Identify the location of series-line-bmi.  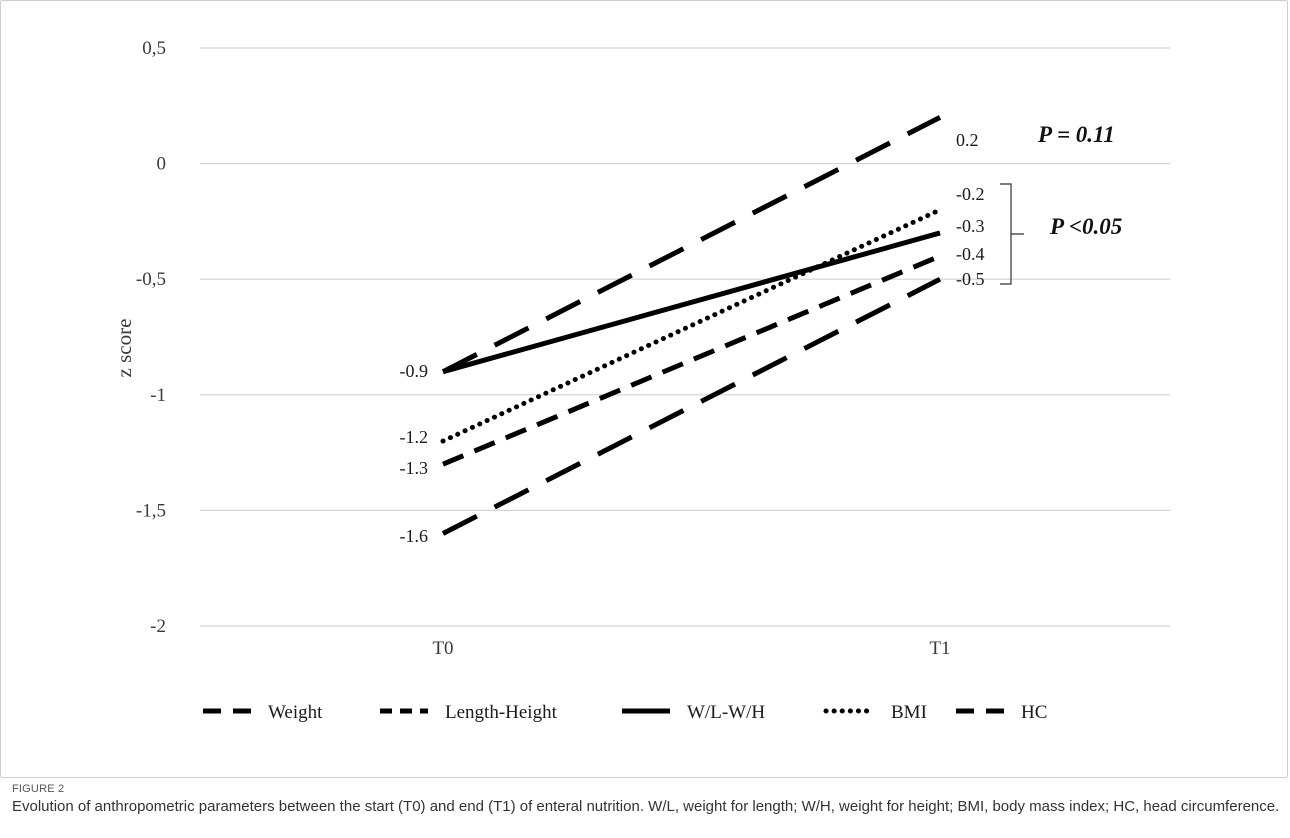
(691, 325).